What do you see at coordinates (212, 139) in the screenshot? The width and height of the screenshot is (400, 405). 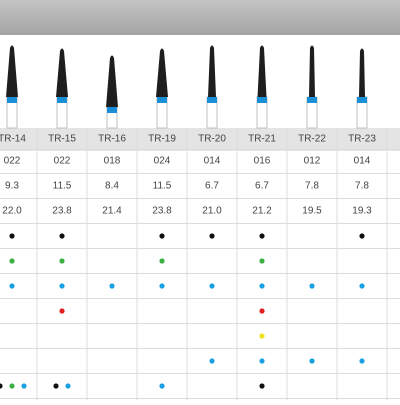 I see `column-code: TR-20` at bounding box center [212, 139].